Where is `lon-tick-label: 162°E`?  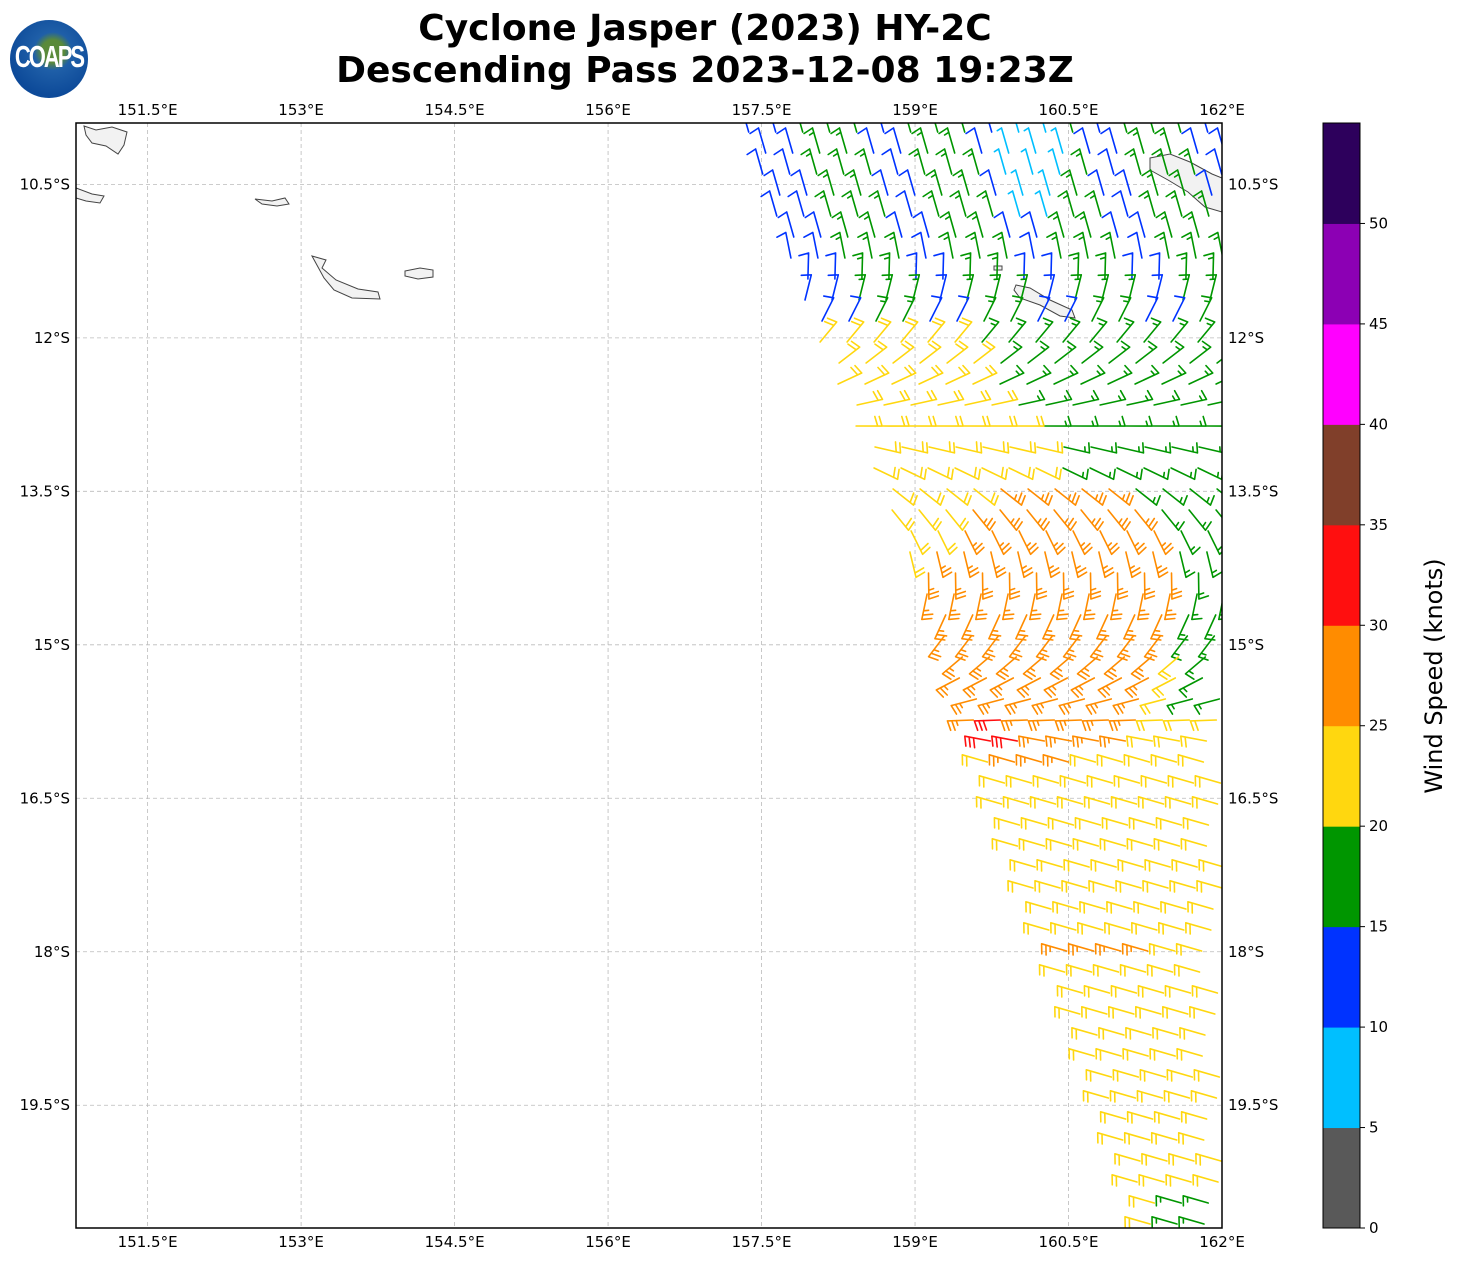 lon-tick-label: 162°E is located at coordinates (1222, 1242).